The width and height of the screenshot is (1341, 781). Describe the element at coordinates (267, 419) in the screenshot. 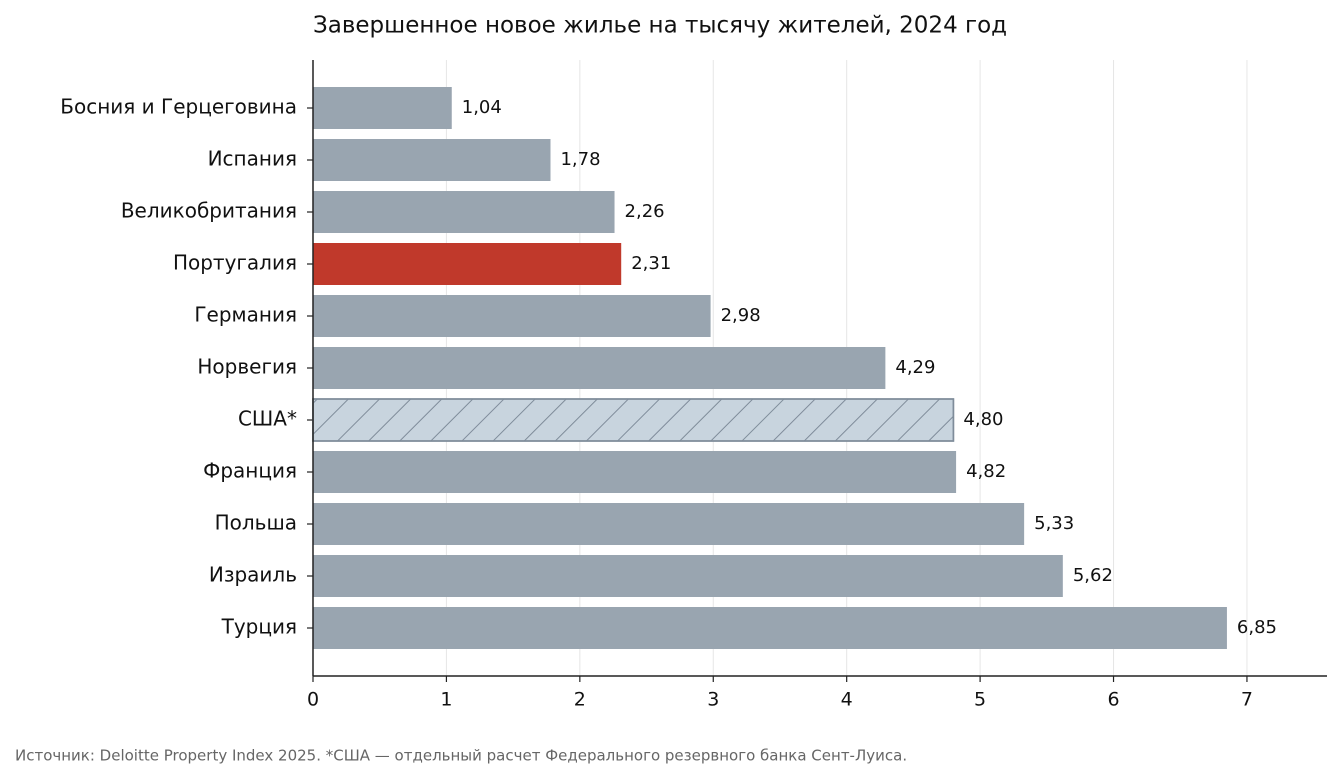

I see `y-tick-label: США*` at that location.